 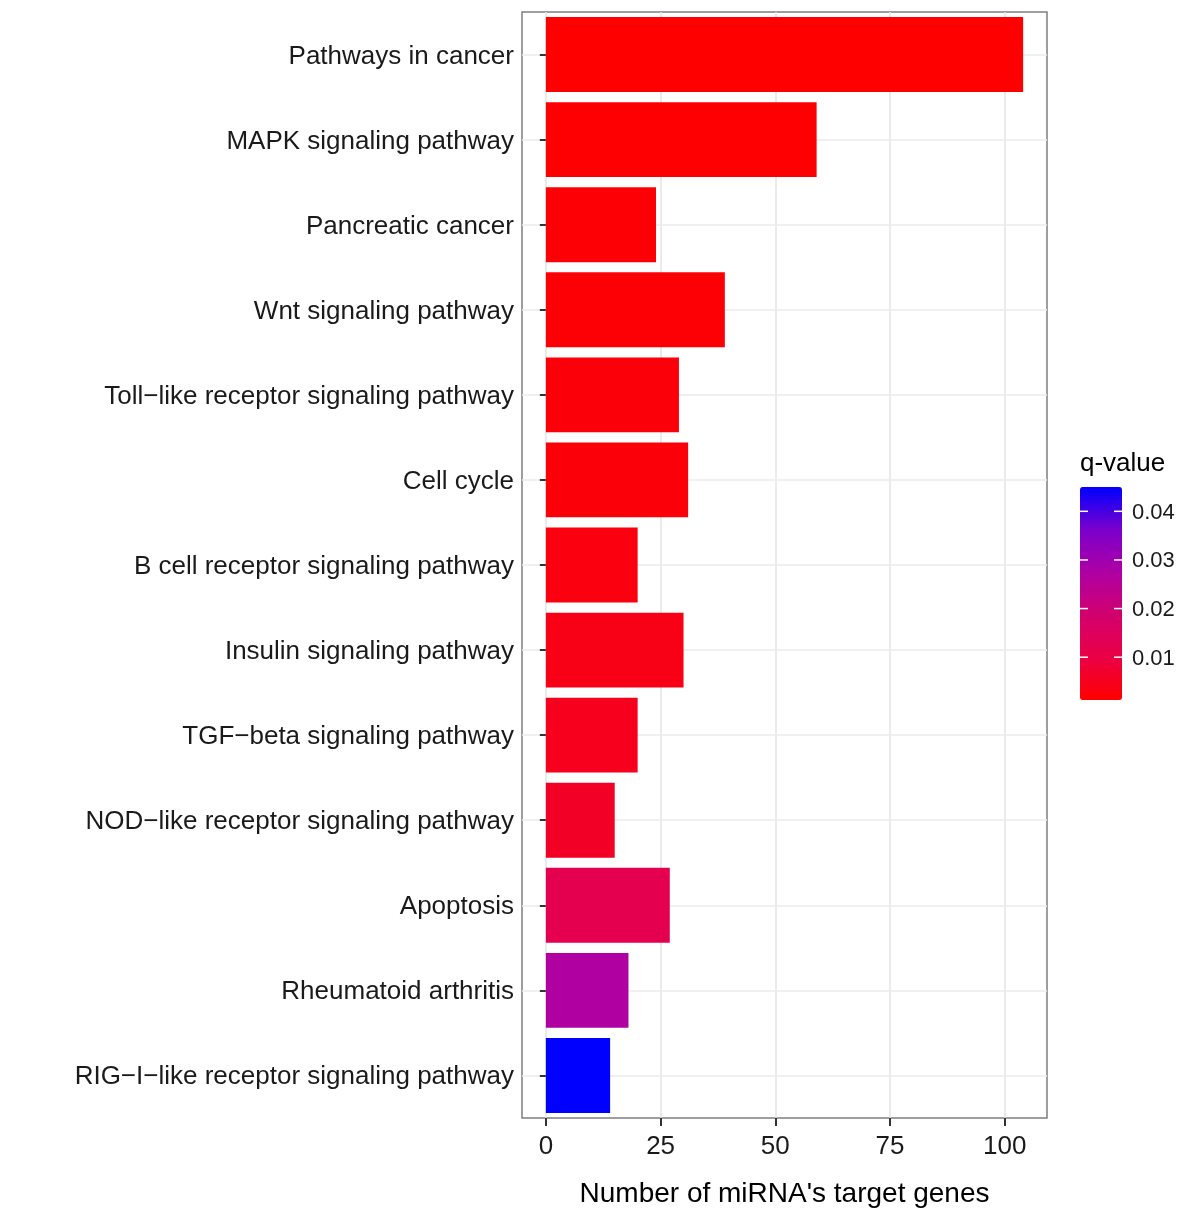 What do you see at coordinates (369, 650) in the screenshot?
I see `y-tick-label: Insulin signaling pathway` at bounding box center [369, 650].